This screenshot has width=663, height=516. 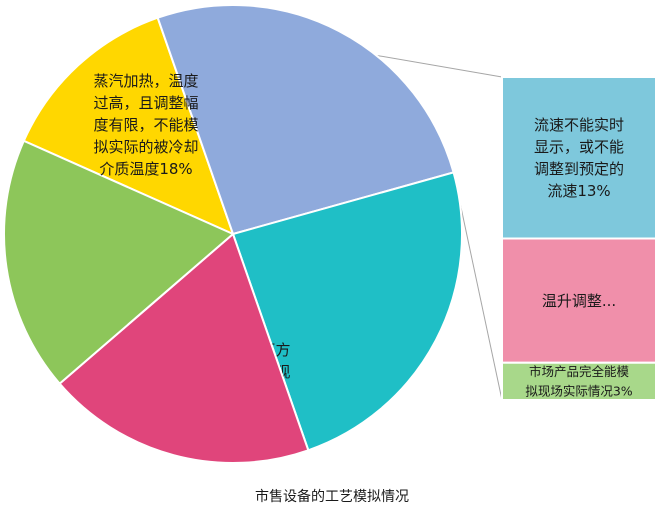 What do you see at coordinates (578, 390) in the screenshot?
I see `breakdown-label-line: 拟现场实际情况3%` at bounding box center [578, 390].